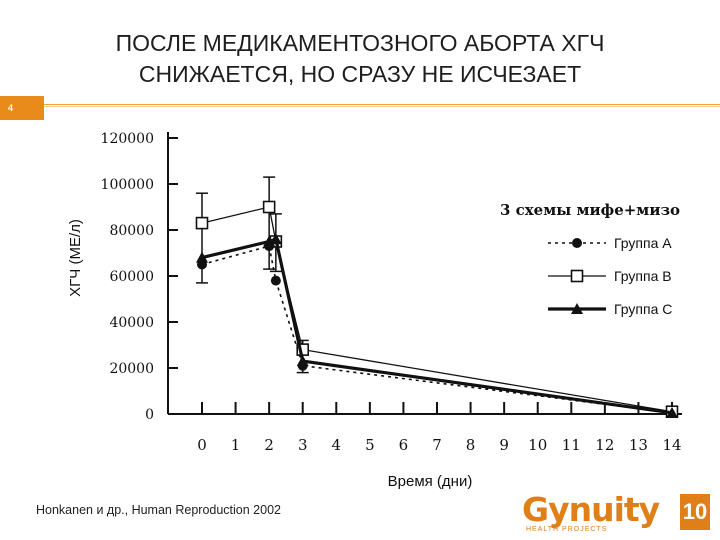  I want to click on title-line-1: ПОСЛЕ МЕДИКАМЕНТОЗНОГО АБОРТА ХГЧ, so click(360, 43).